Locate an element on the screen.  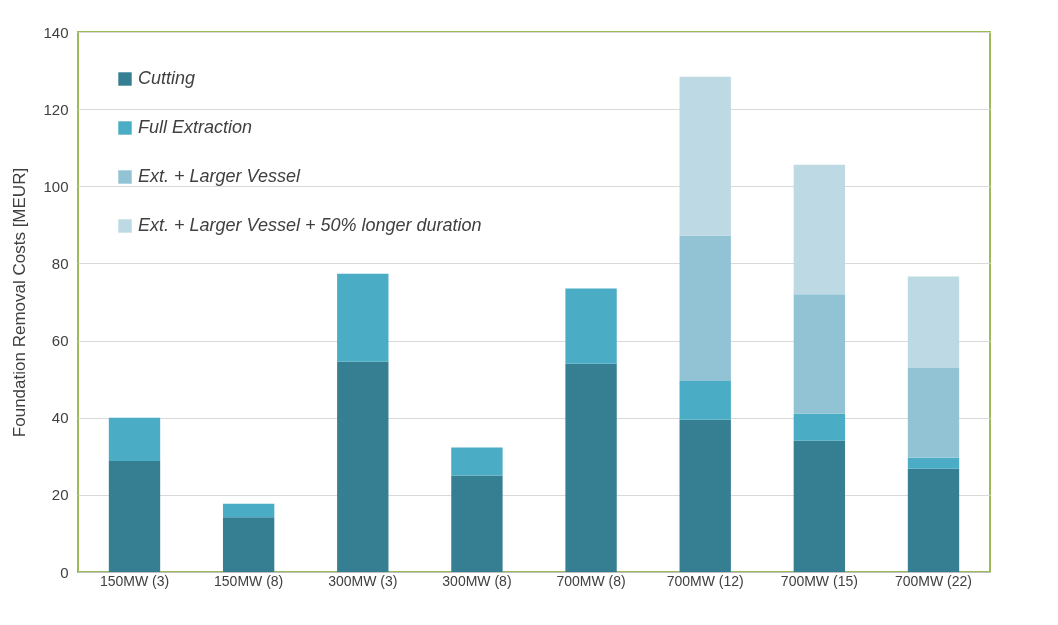
x-tick-label: 300MW (8) is located at coordinates (477, 580).